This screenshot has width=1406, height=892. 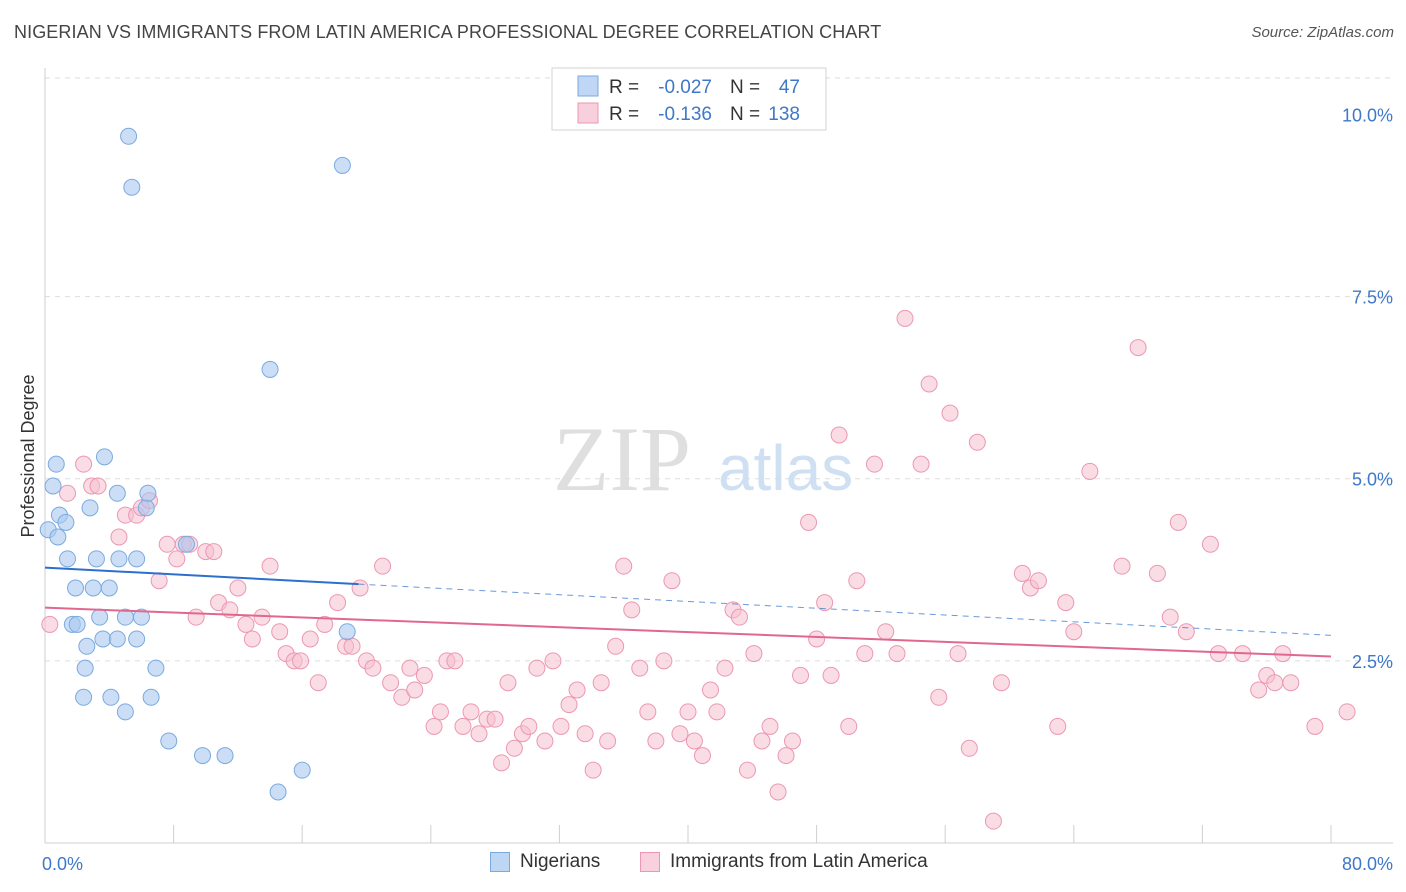 I want to click on legend-r-value: -0.136, so click(x=685, y=114).